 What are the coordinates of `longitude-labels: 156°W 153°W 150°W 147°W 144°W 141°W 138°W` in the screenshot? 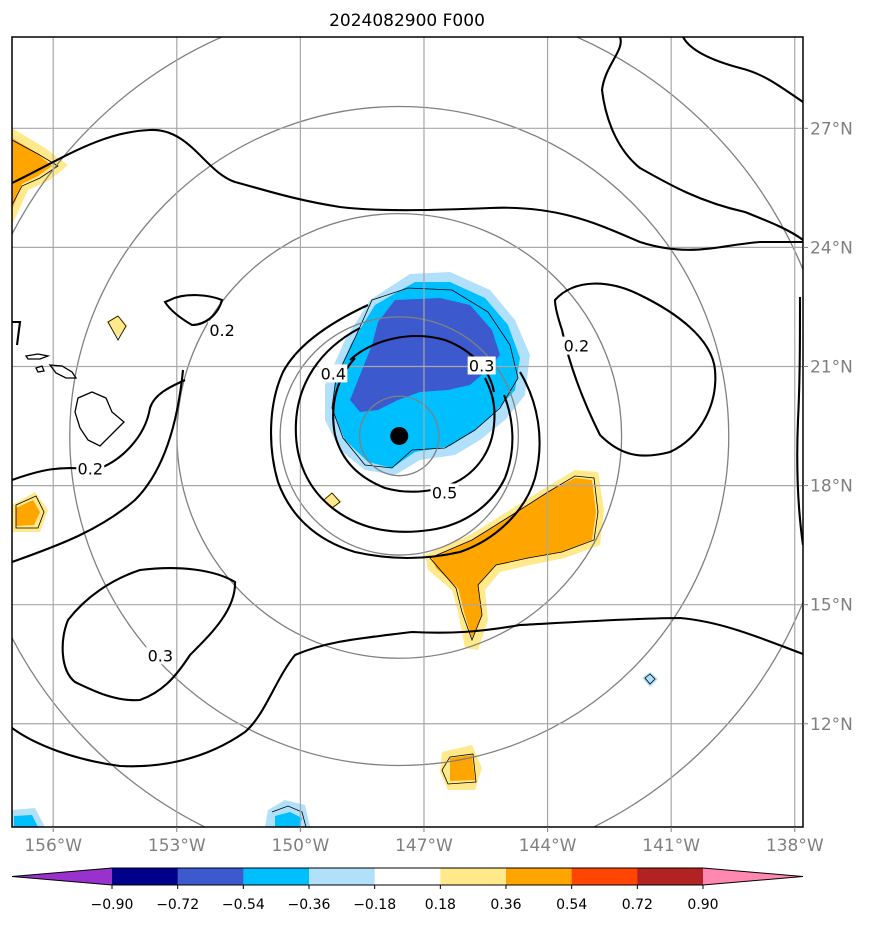 It's located at (424, 841).